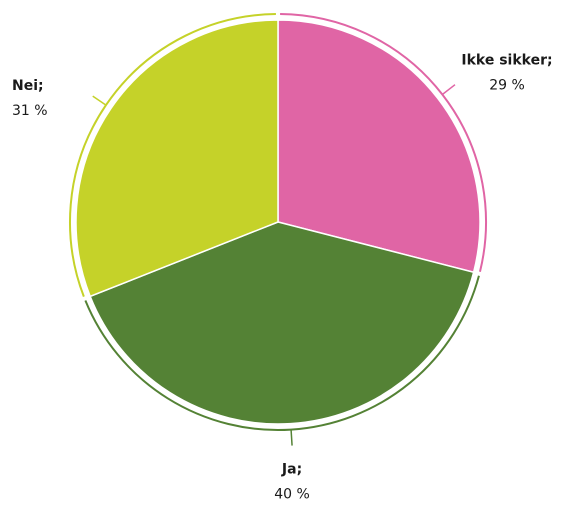  Describe the element at coordinates (507, 86) in the screenshot. I see `value-label: 29 %` at that location.